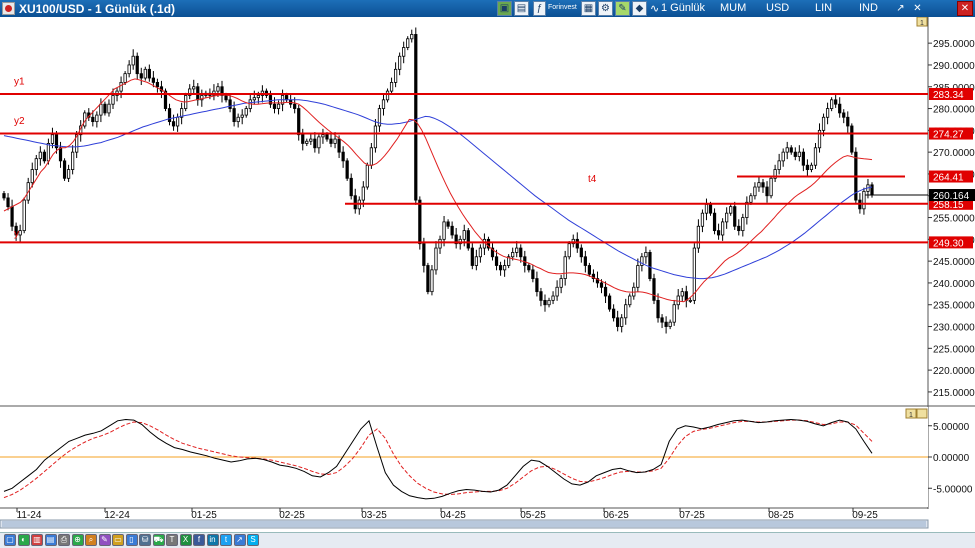 The width and height of the screenshot is (975, 548). What do you see at coordinates (911, 413) in the screenshot?
I see `osc-panel-badge` at bounding box center [911, 413].